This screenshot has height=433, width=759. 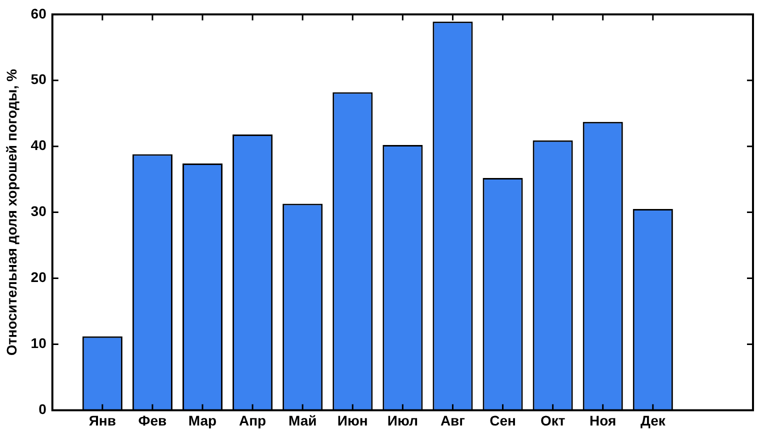 I want to click on x-tick-label: Апр, so click(x=252, y=420).